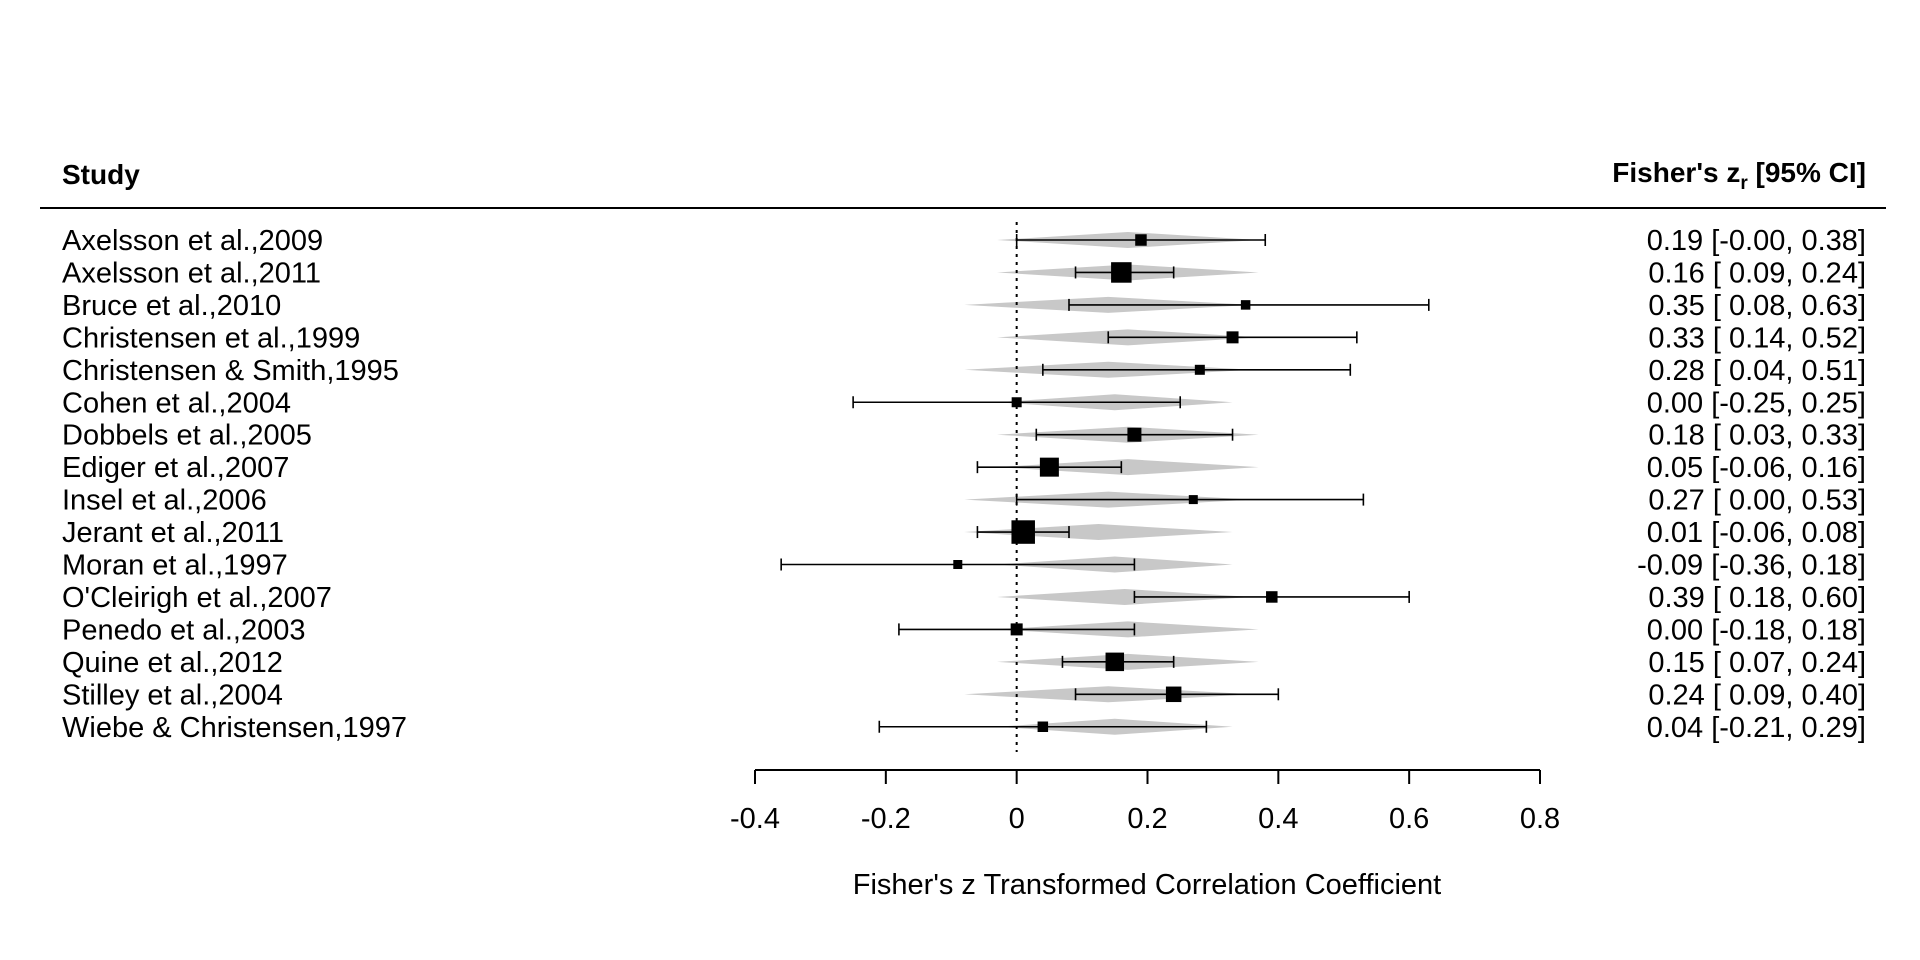 This screenshot has height=960, width=1920. Describe the element at coordinates (192, 241) in the screenshot. I see `study-label: Axelsson et al.,2009` at that location.